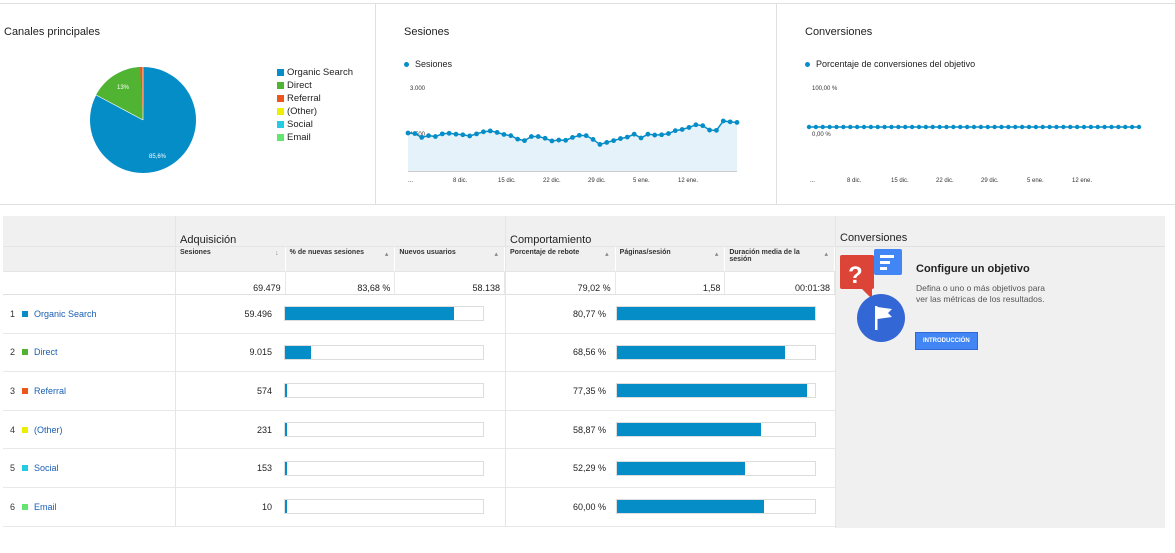 Image resolution: width=1175 pixels, height=553 pixels. I want to click on channel-link: Direct, so click(46, 352).